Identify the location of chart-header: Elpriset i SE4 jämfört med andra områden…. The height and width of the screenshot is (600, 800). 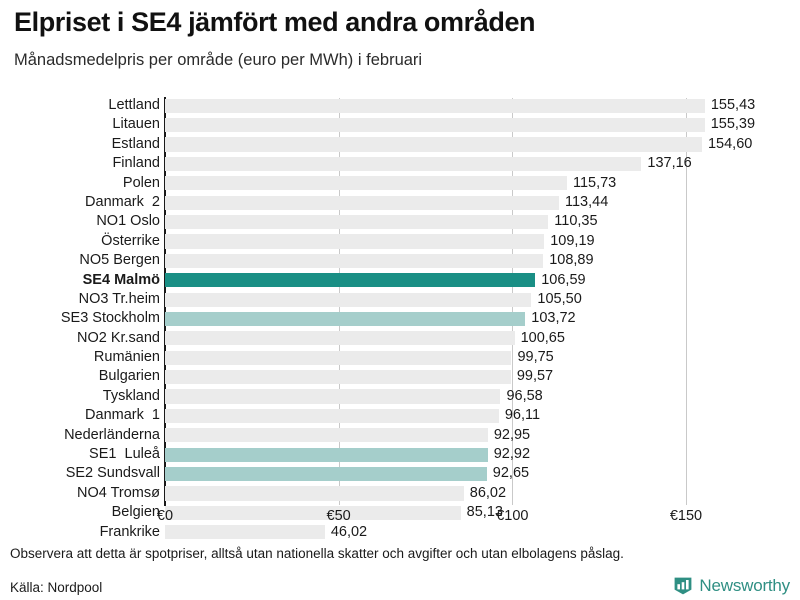
(400, 38).